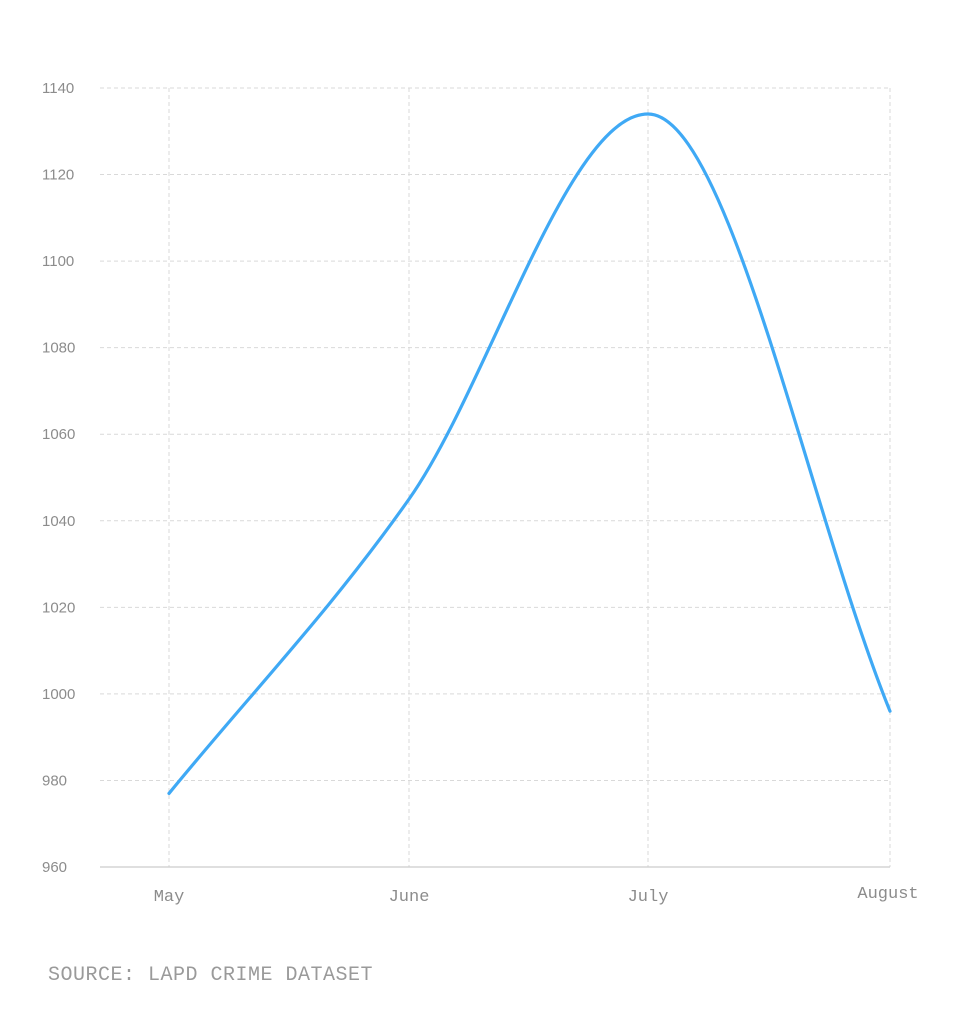 This screenshot has width=956, height=1024. I want to click on y-tick-label: 960, so click(54, 867).